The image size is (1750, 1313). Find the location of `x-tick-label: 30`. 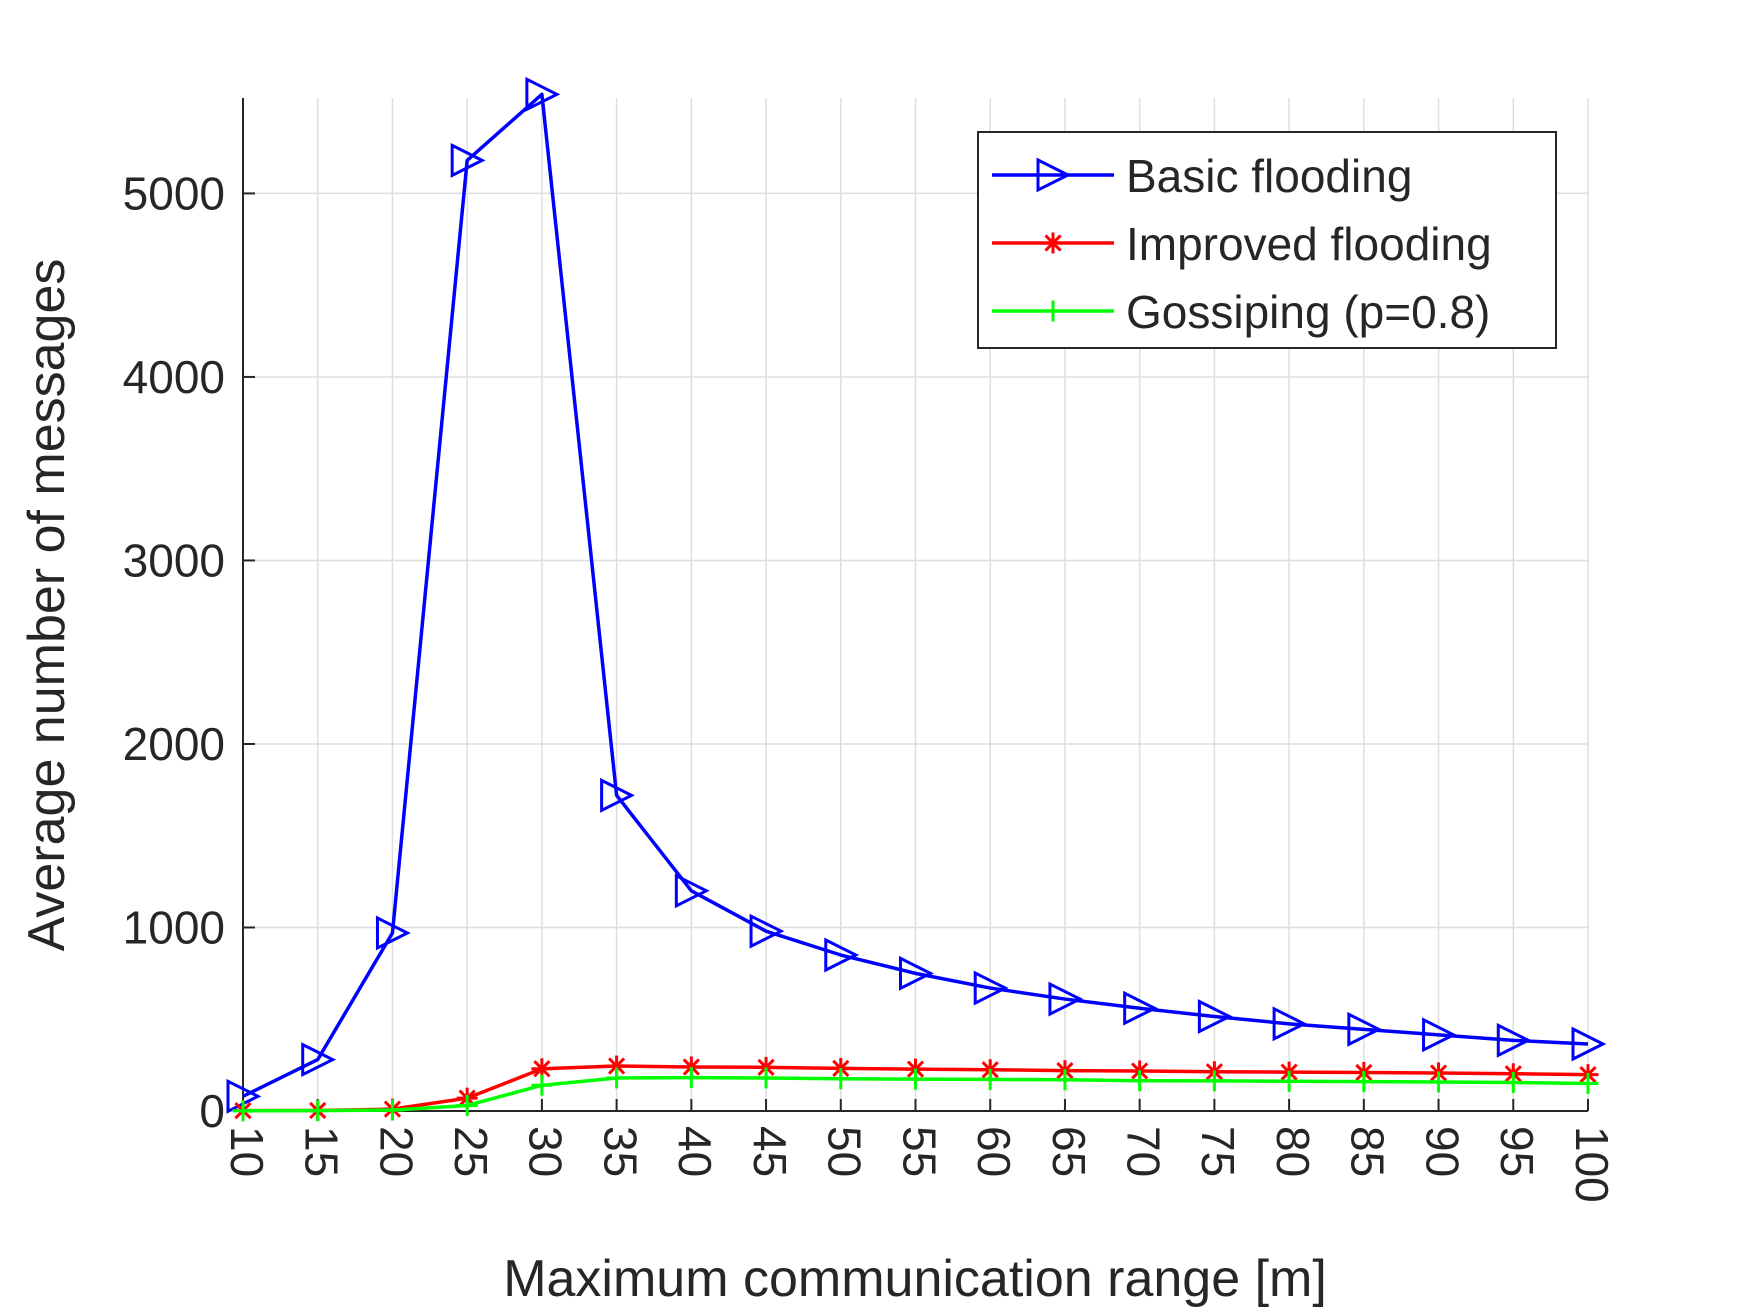

x-tick-label: 30 is located at coordinates (546, 1151).